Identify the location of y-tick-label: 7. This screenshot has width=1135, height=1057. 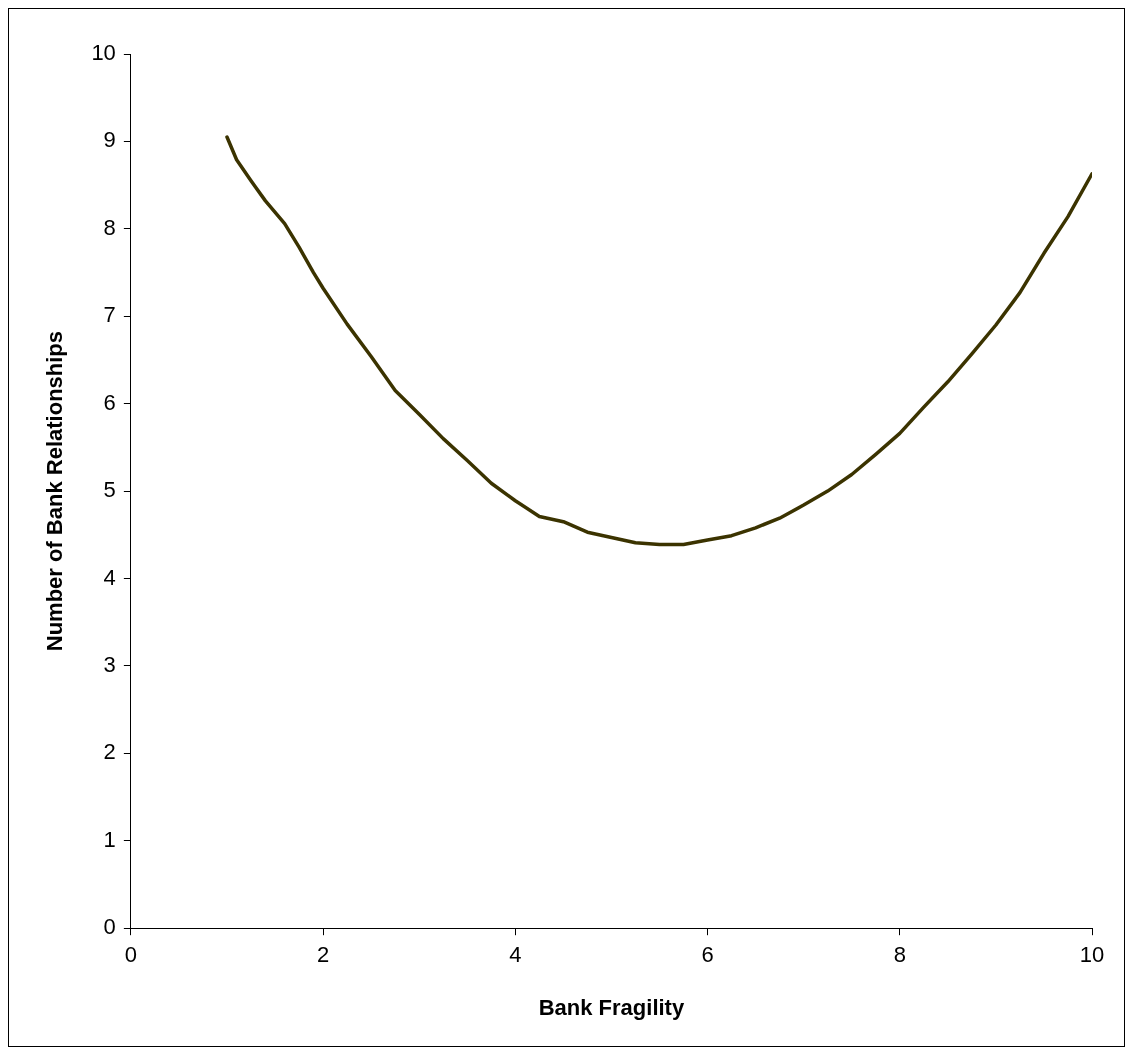
(109, 315).